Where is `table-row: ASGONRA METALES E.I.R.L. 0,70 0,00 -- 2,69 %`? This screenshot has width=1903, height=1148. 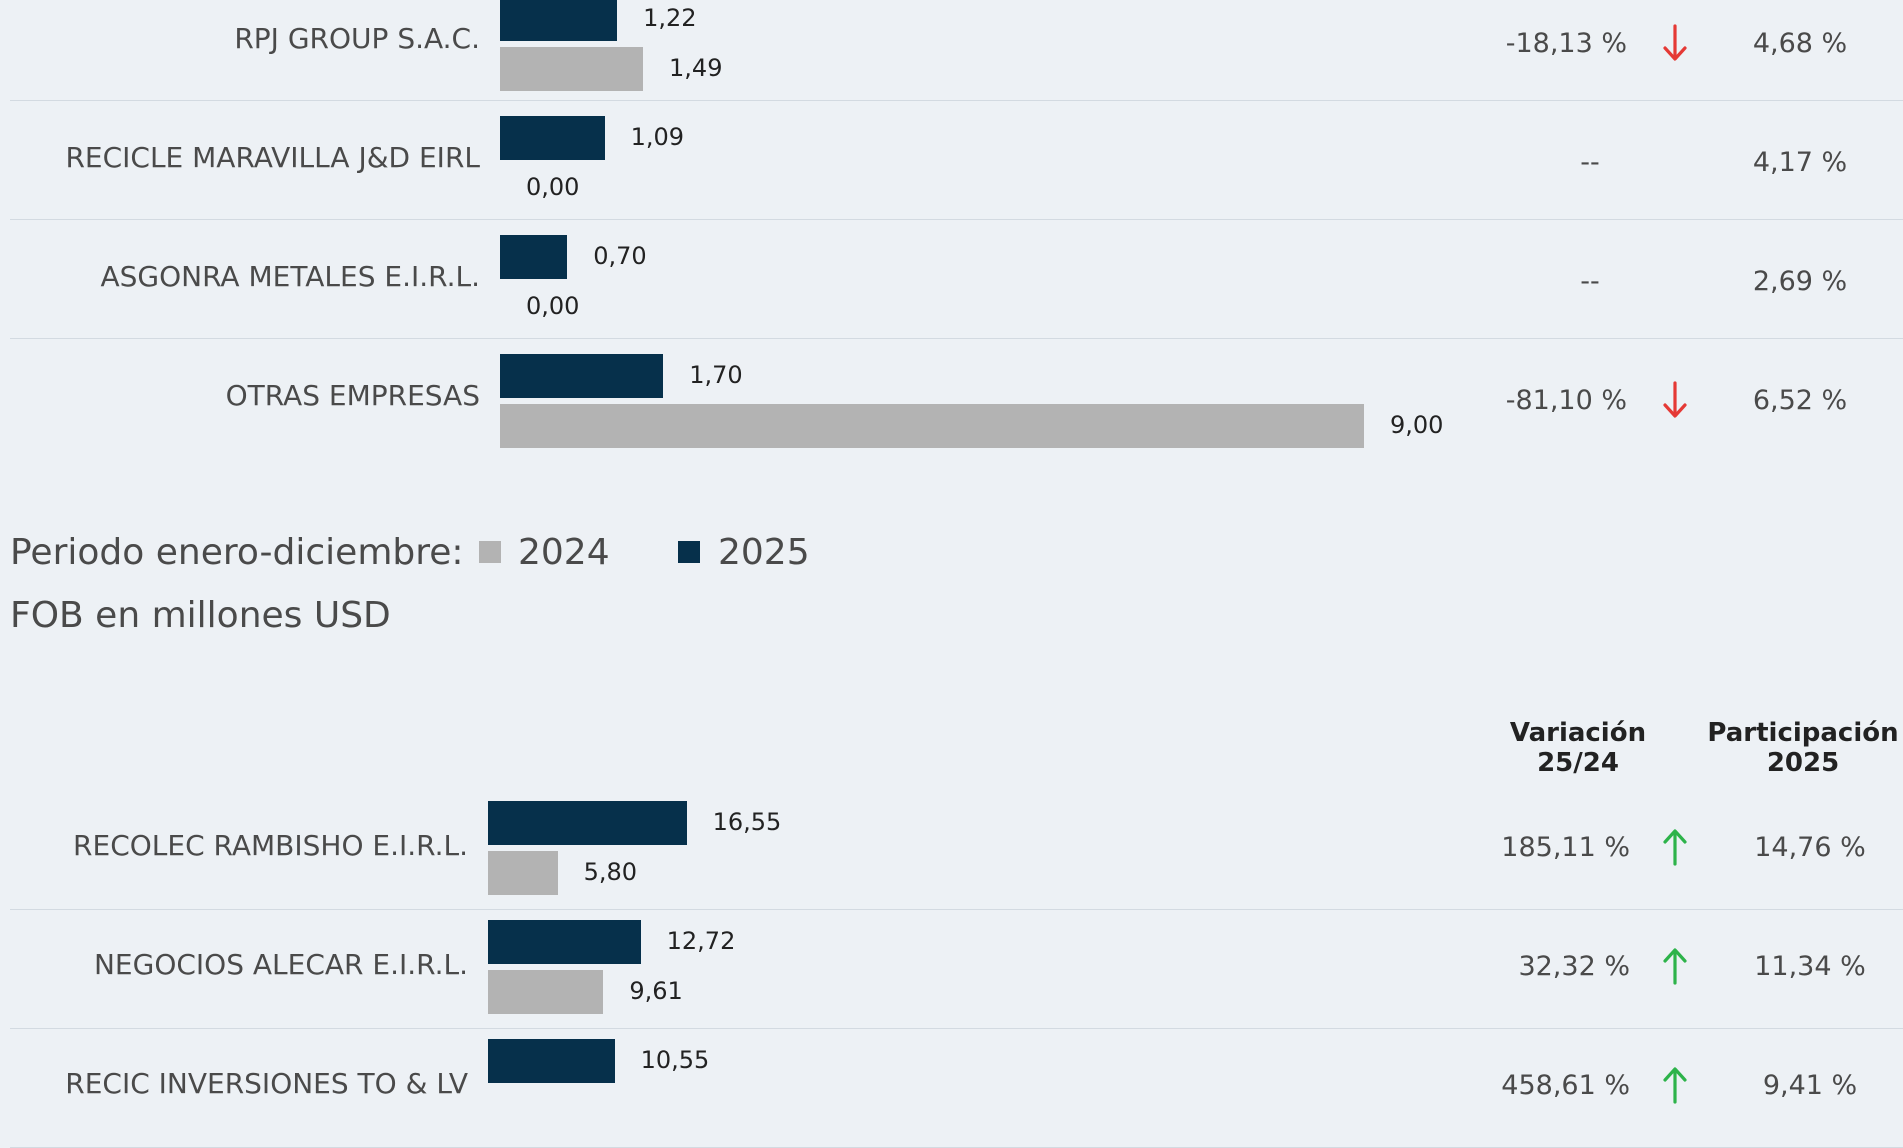
table-row: ASGONRA METALES E.I.R.L. 0,70 0,00 -- 2,69 % is located at coordinates (956, 279).